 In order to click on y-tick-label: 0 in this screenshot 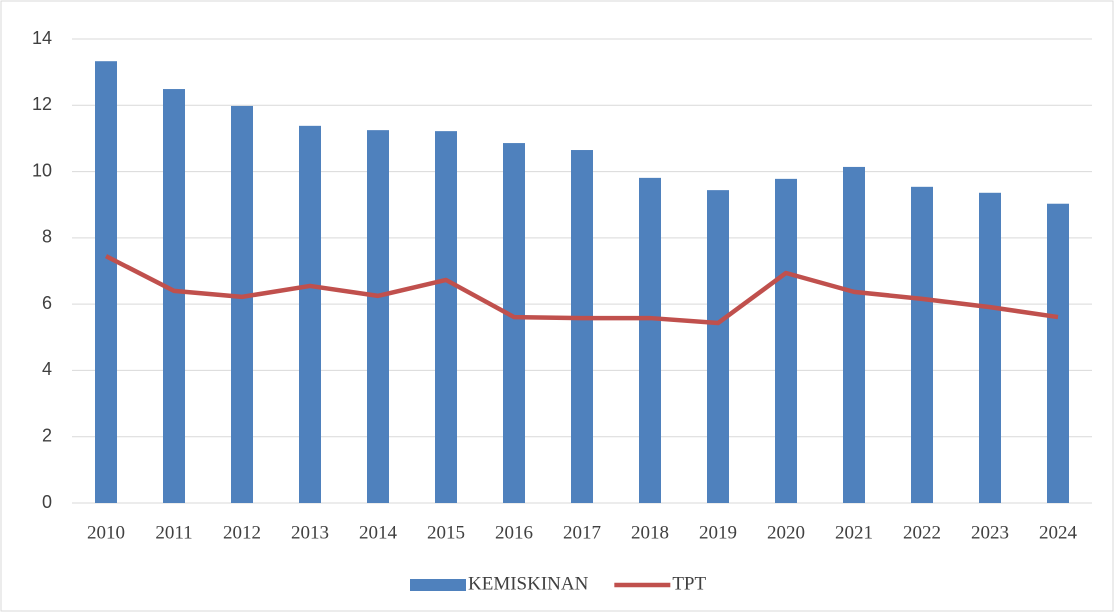, I will do `click(47, 502)`.